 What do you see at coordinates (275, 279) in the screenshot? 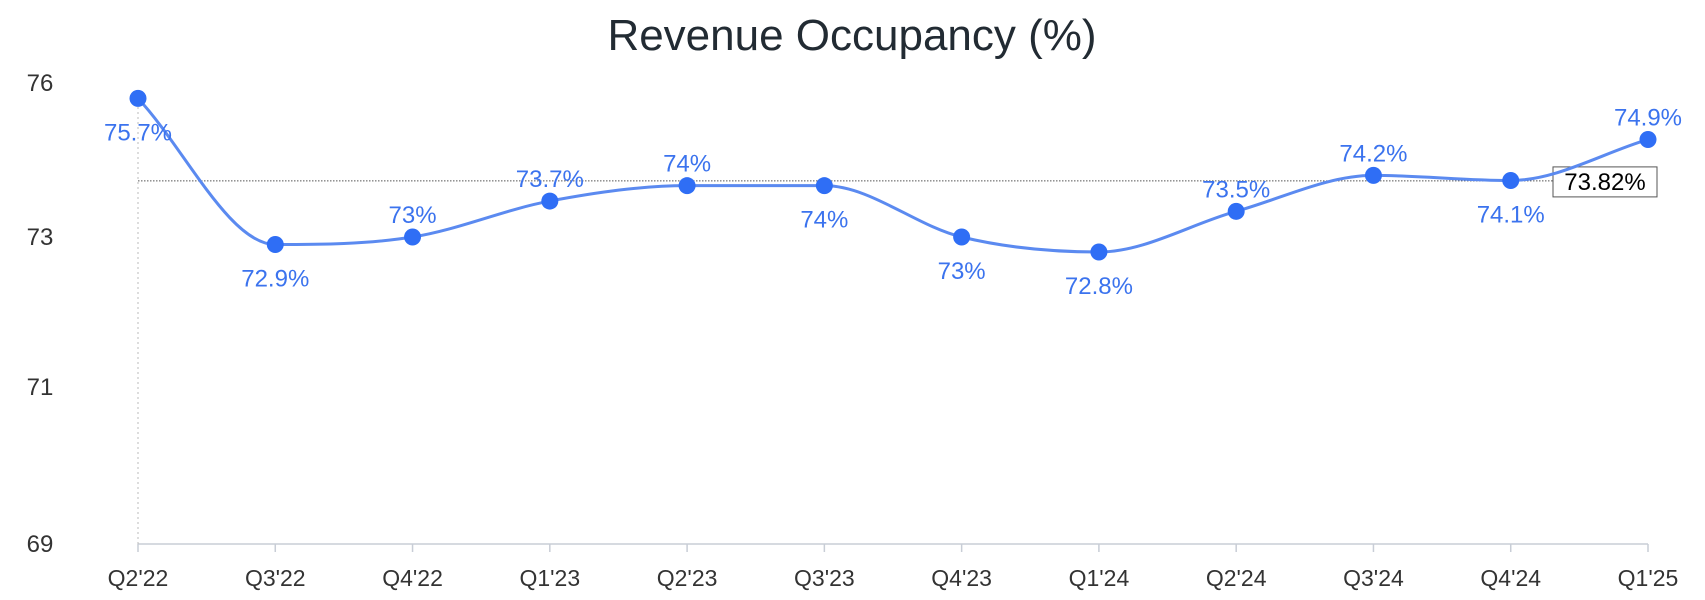
I see `data-label: 72.9%` at bounding box center [275, 279].